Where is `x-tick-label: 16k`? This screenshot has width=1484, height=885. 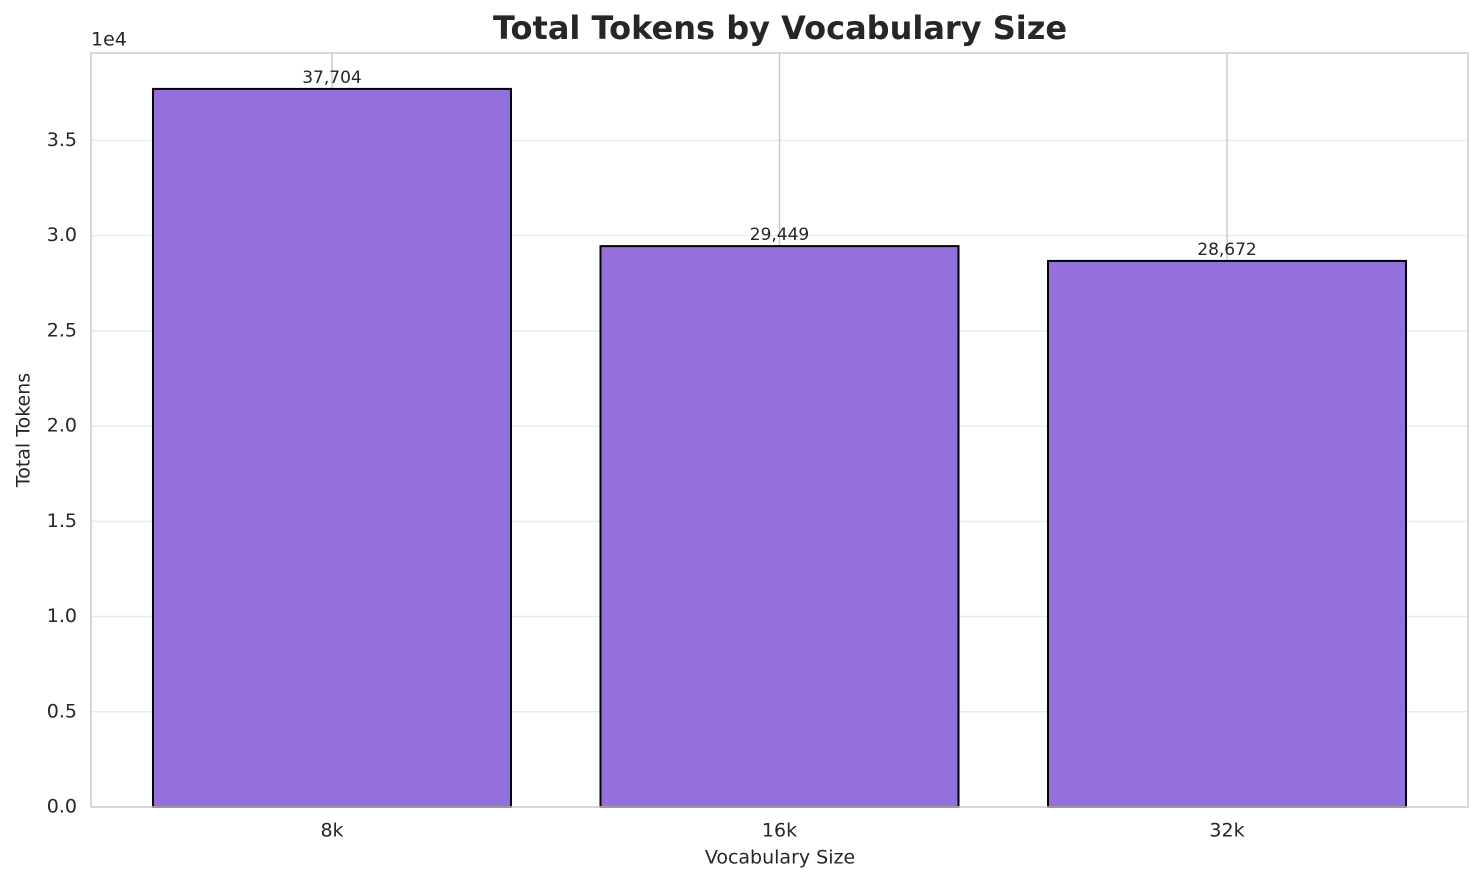
x-tick-label: 16k is located at coordinates (779, 831).